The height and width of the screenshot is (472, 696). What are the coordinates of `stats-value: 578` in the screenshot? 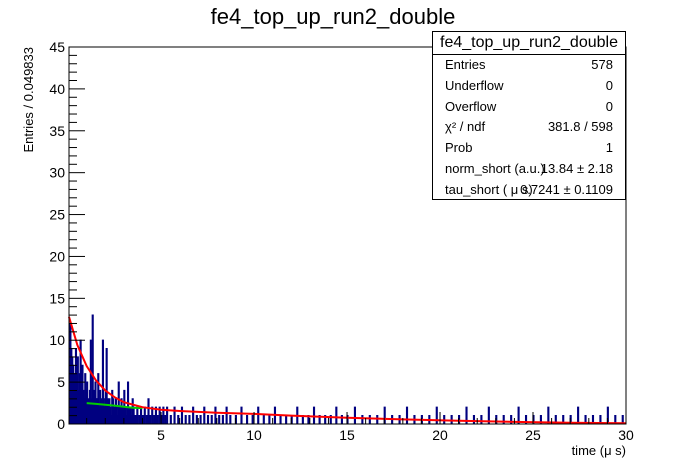 It's located at (602, 64).